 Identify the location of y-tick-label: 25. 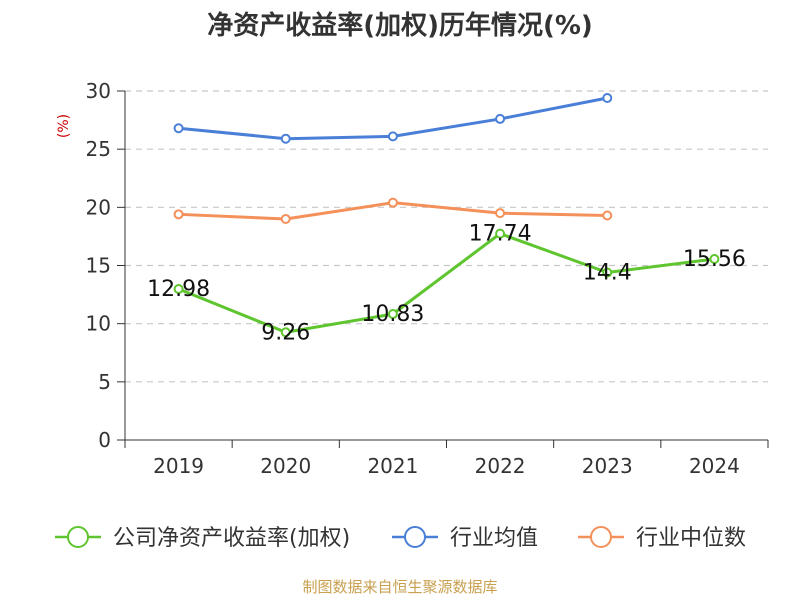
(98, 149).